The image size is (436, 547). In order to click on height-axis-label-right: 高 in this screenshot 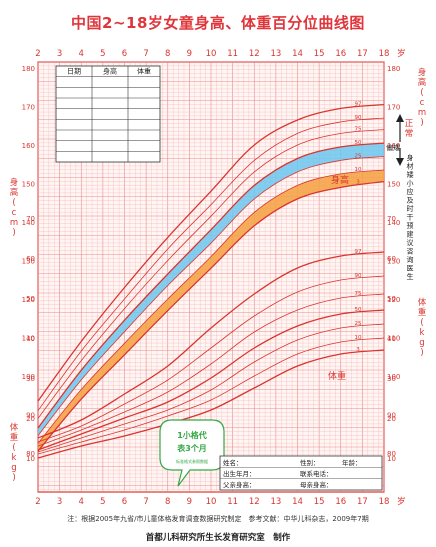, I will do `click(422, 82)`.